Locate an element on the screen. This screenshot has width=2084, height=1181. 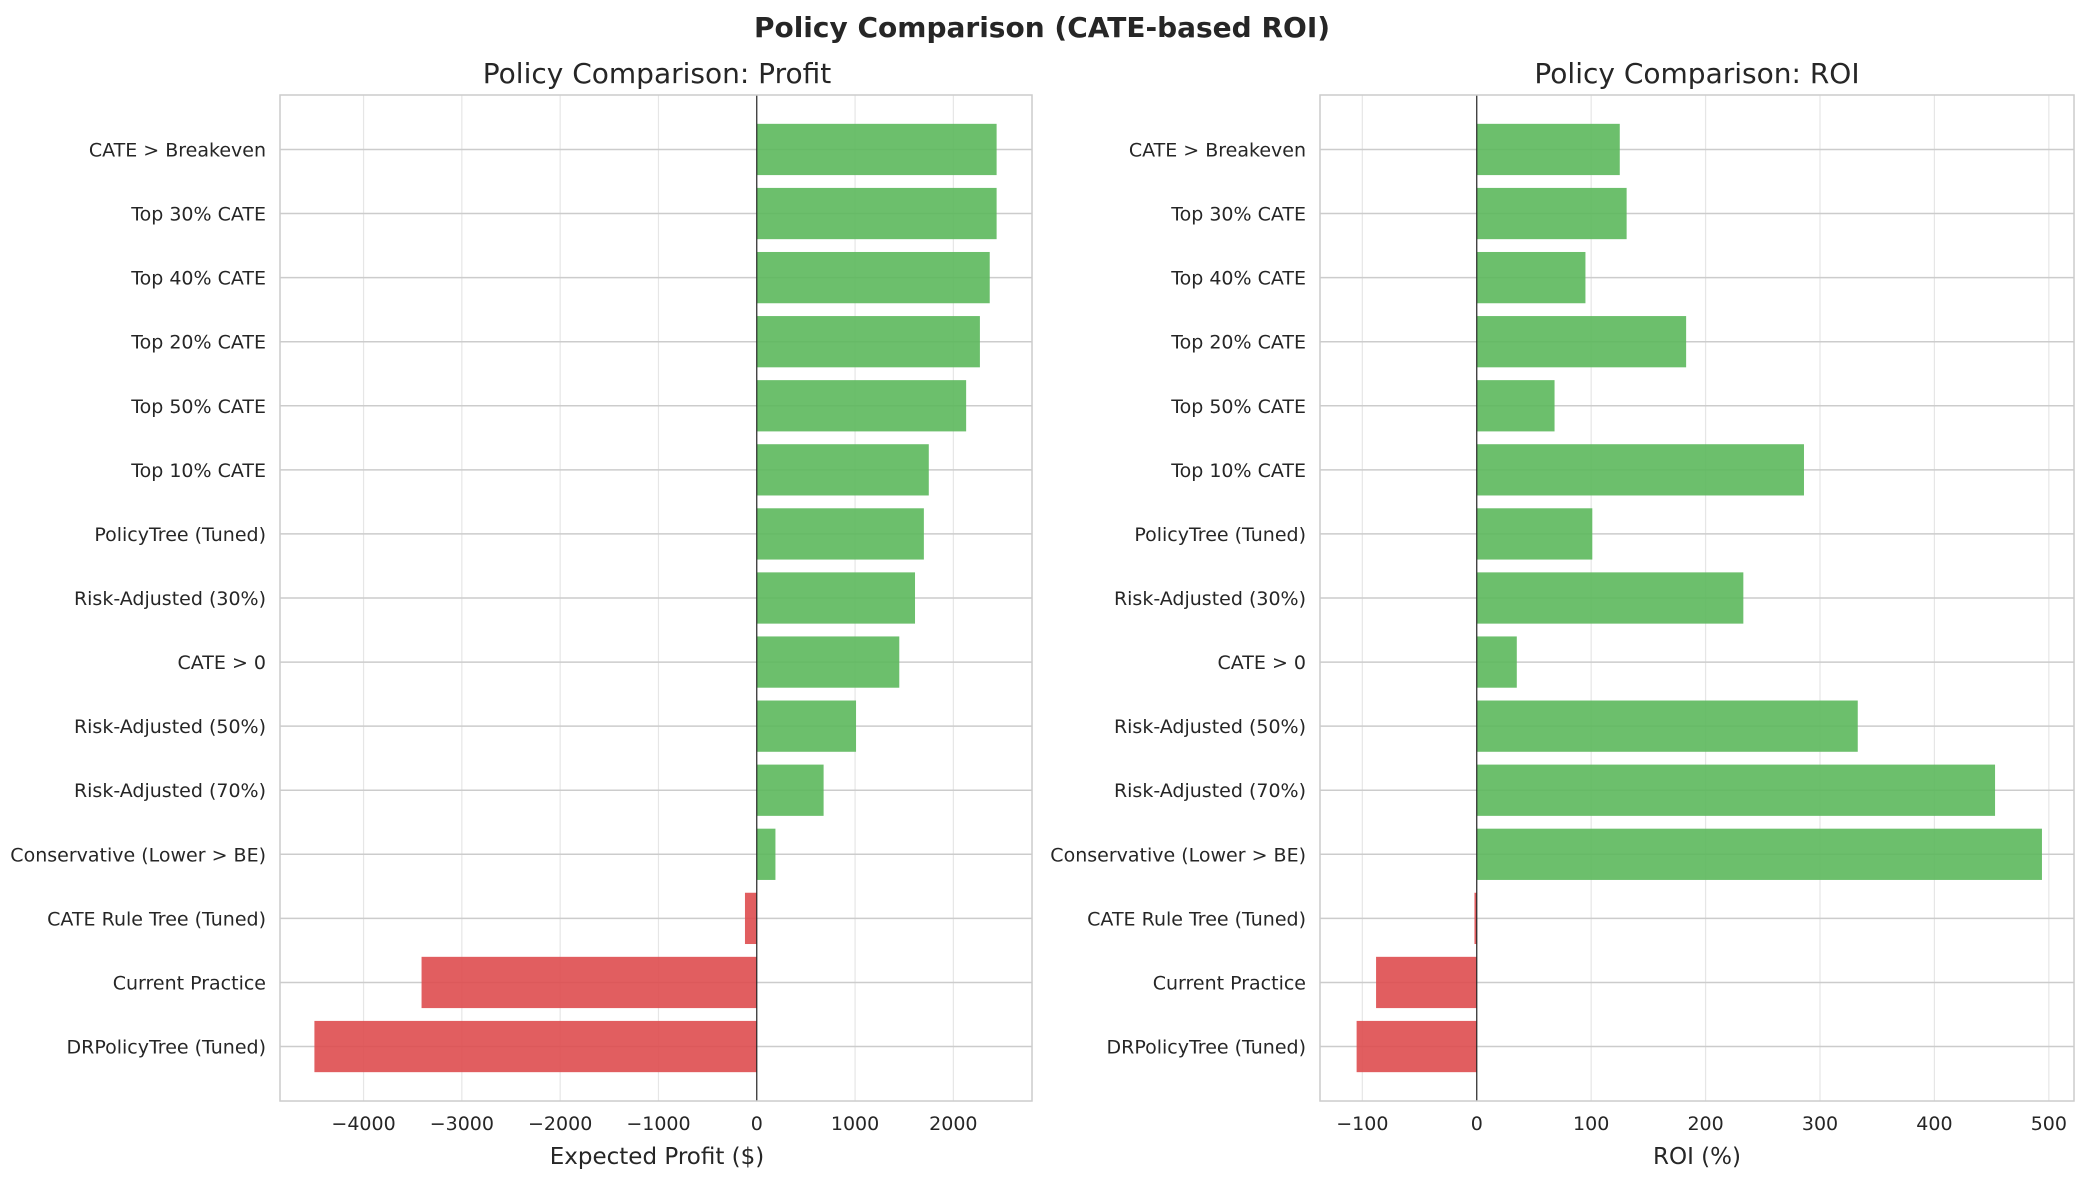
profit-x-tick-label: −2000 is located at coordinates (560, 1124).